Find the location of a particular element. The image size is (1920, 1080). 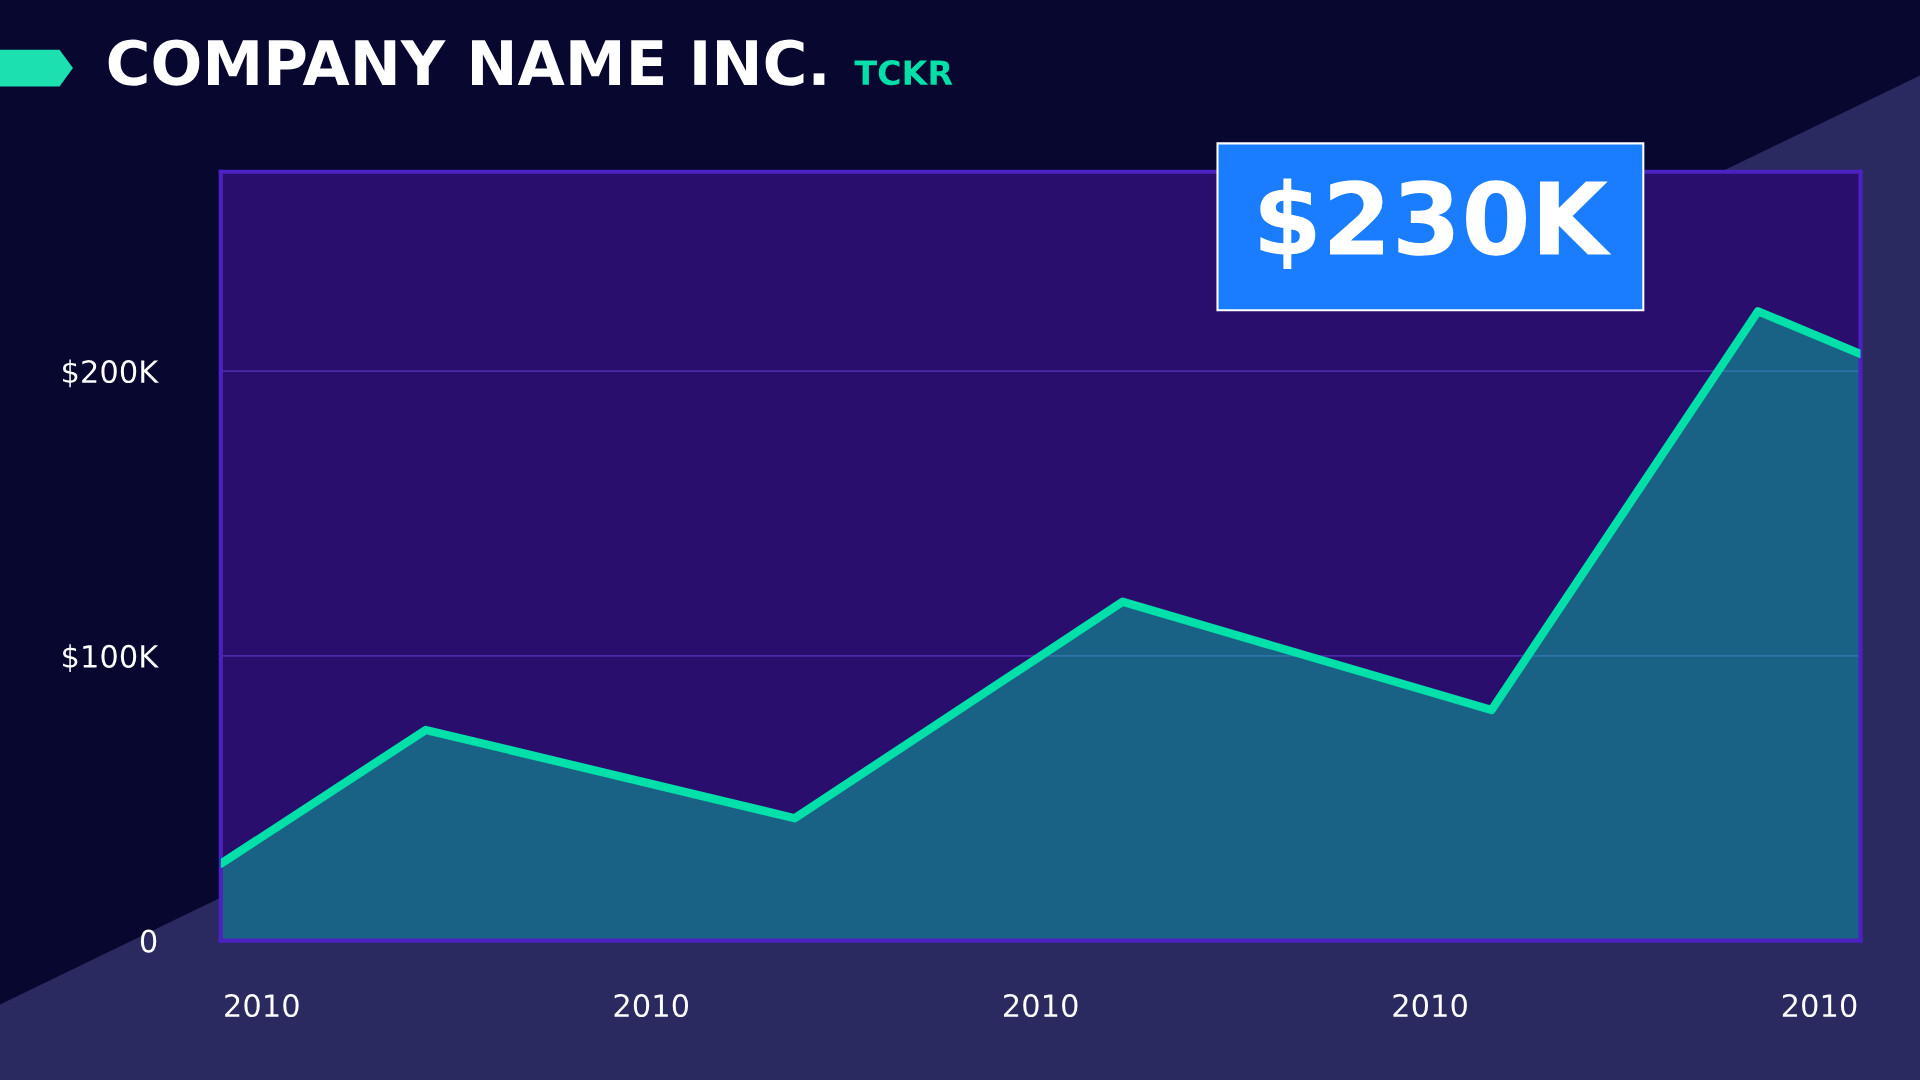

y-tick-label: 0 is located at coordinates (148, 941).